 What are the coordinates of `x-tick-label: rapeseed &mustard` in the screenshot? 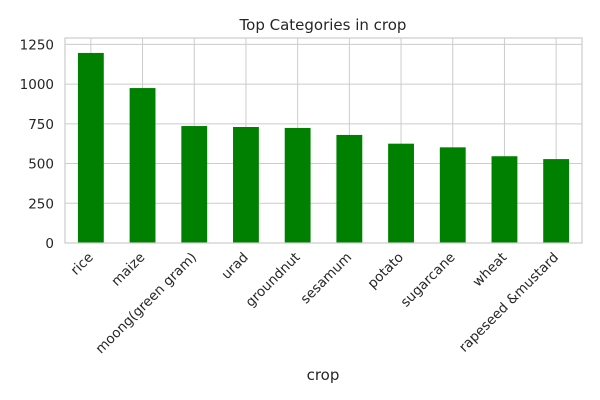 It's located at (509, 303).